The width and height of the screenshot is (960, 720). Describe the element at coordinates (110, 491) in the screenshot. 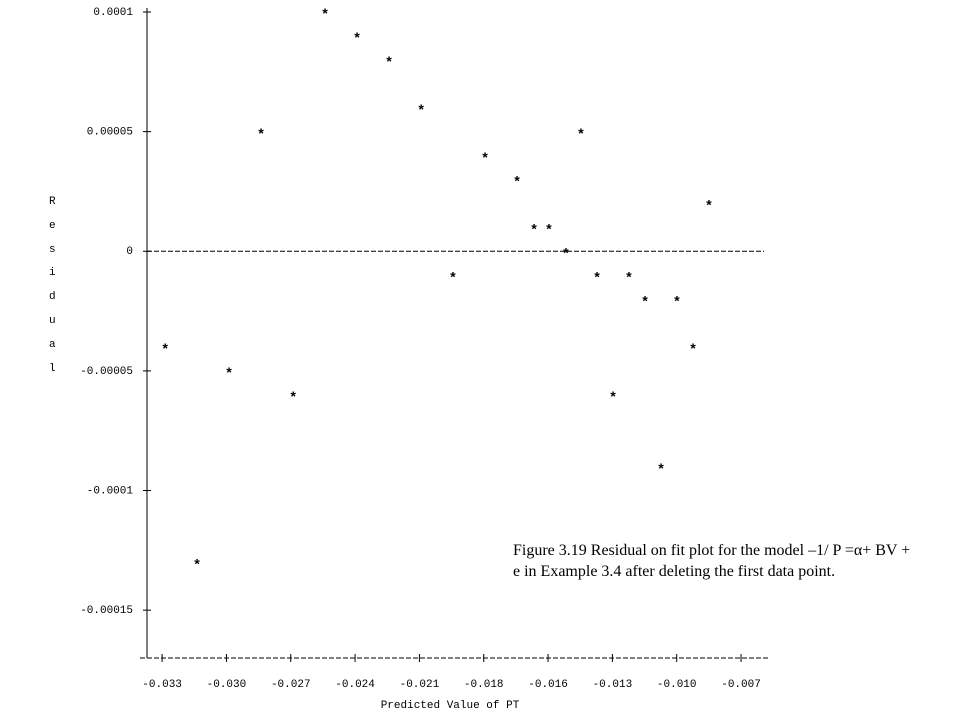

I see `y-tick-label: -0.0001` at that location.